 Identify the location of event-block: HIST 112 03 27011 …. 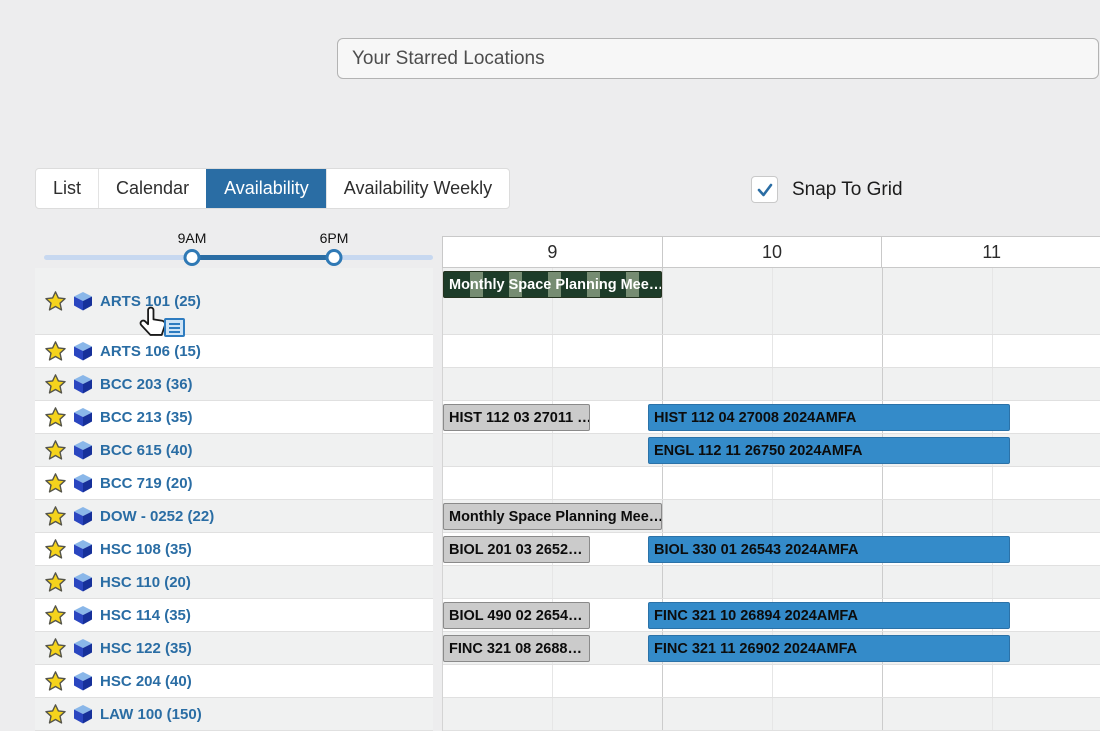
(516, 417).